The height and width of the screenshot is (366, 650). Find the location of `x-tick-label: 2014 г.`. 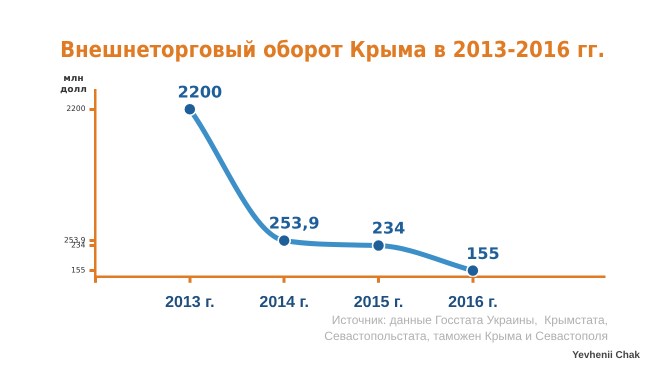

x-tick-label: 2014 г. is located at coordinates (284, 302).